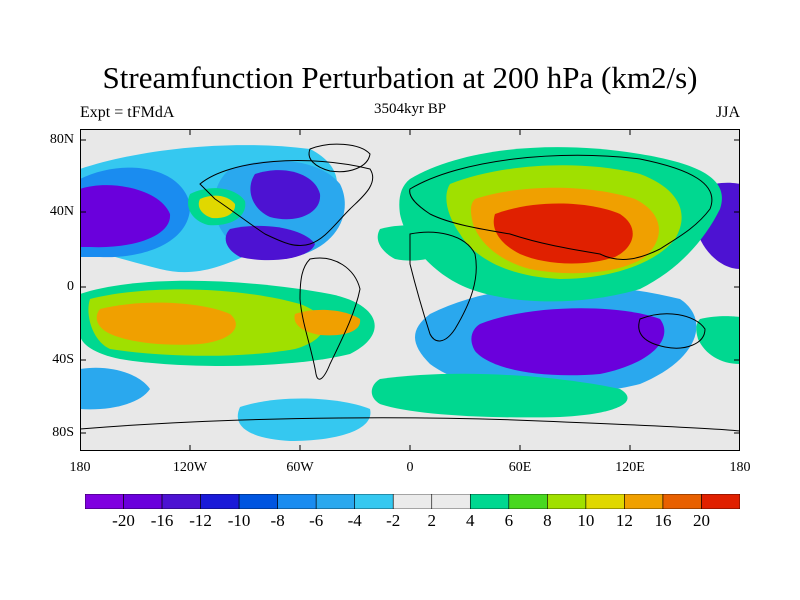  I want to click on colorbar-label: -6, so click(316, 520).